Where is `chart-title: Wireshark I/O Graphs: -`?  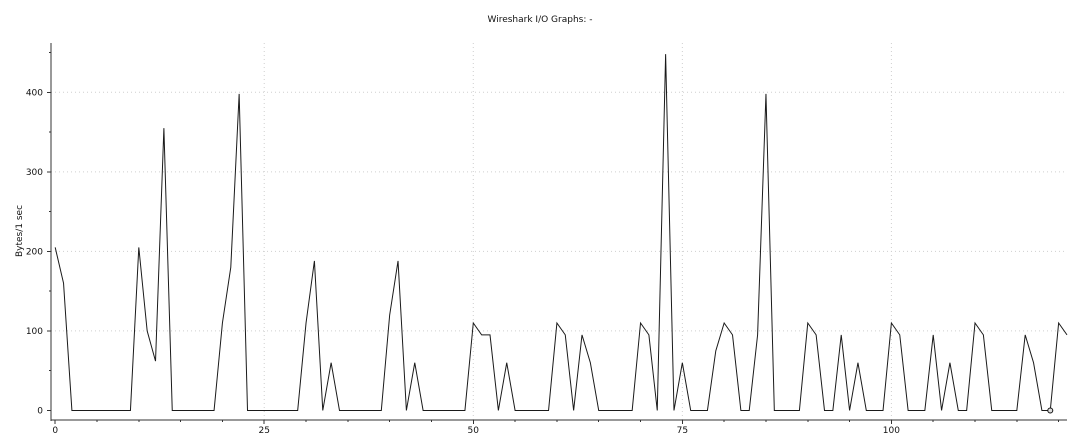
chart-title: Wireshark I/O Graphs: - is located at coordinates (540, 20).